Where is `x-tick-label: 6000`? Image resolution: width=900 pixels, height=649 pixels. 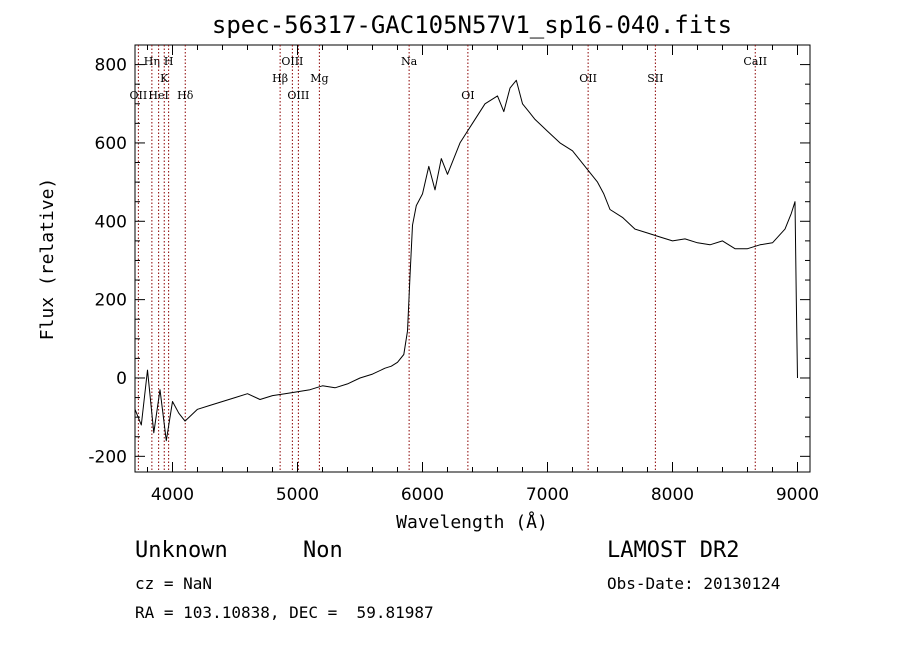
x-tick-label: 6000 is located at coordinates (422, 495).